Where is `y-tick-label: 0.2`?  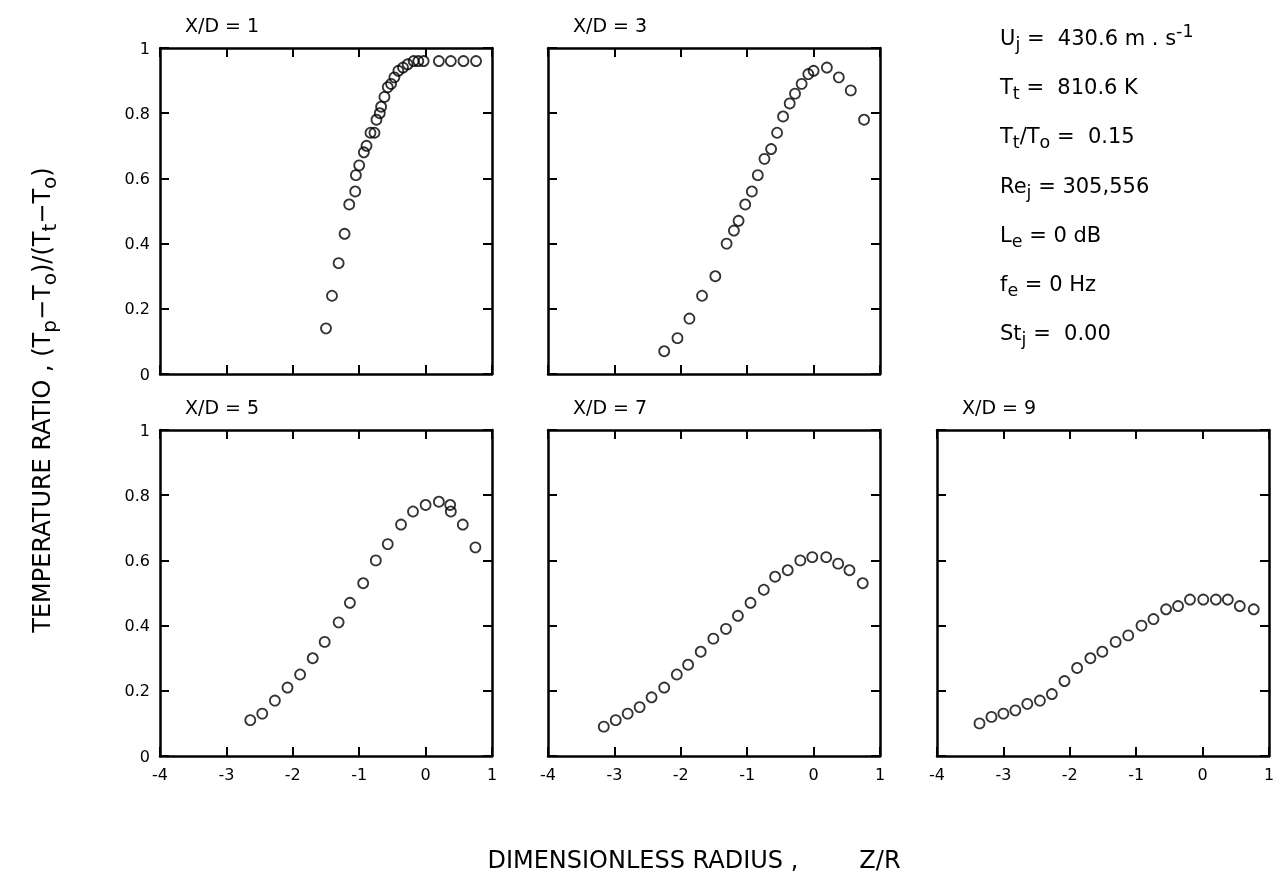
y-tick-label: 0.2 is located at coordinates (137, 691).